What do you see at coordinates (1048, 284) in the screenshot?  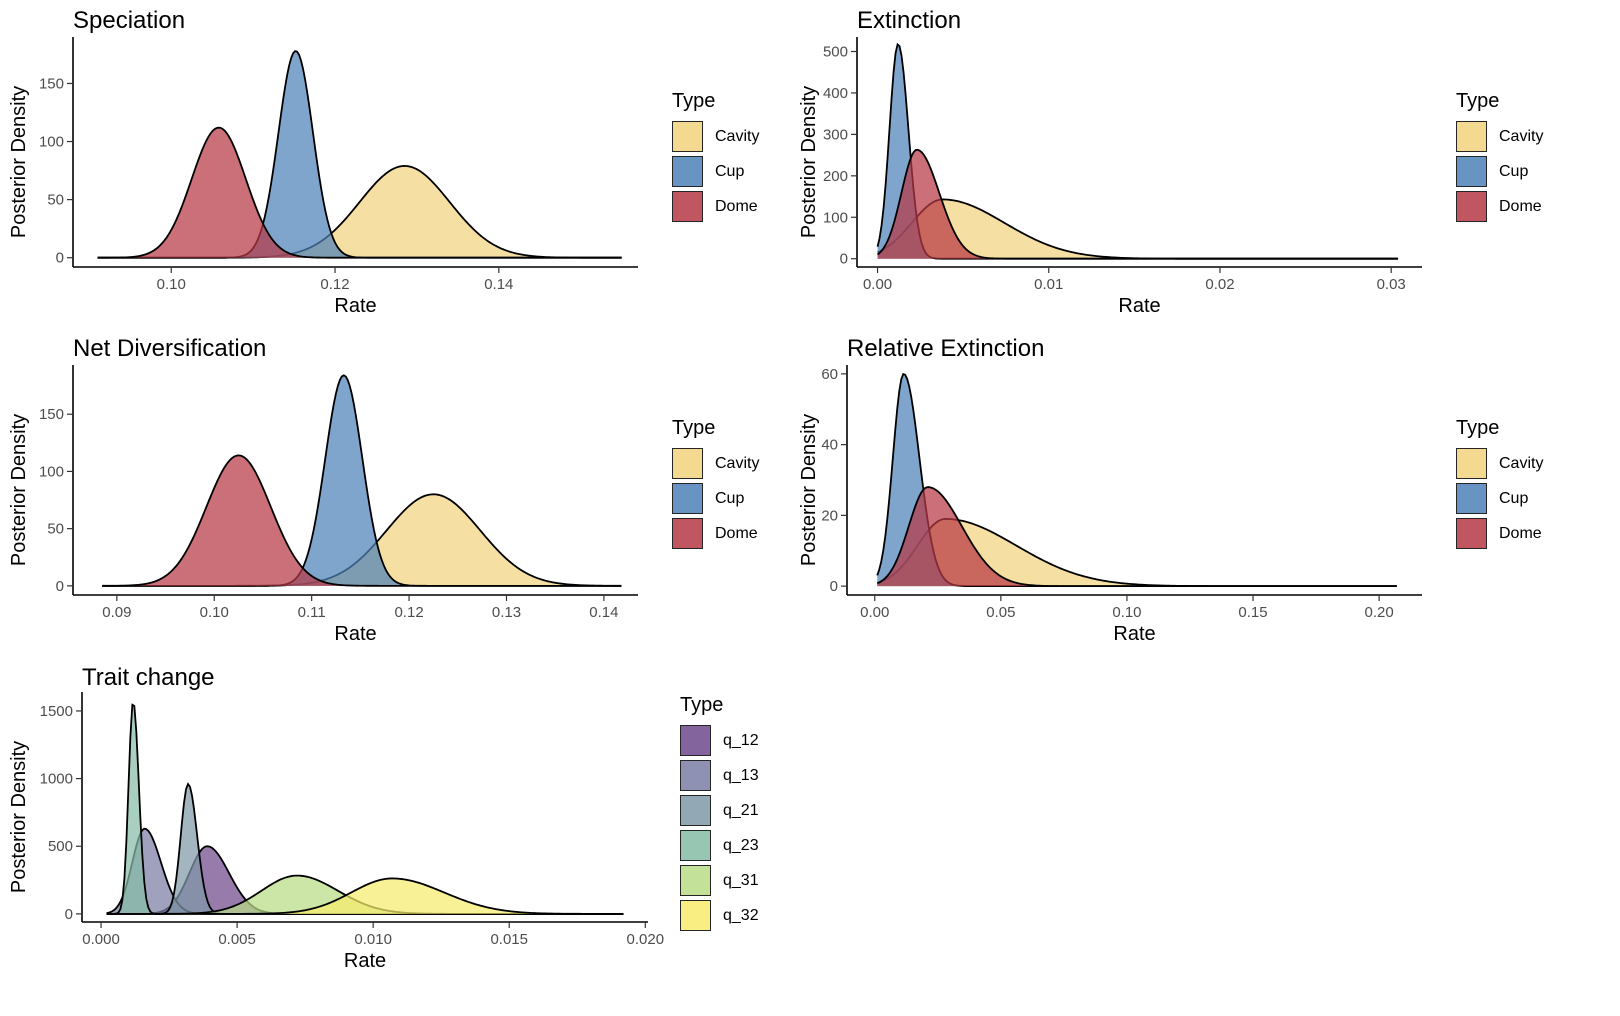 I see `x-tick-label: 0.01` at bounding box center [1048, 284].